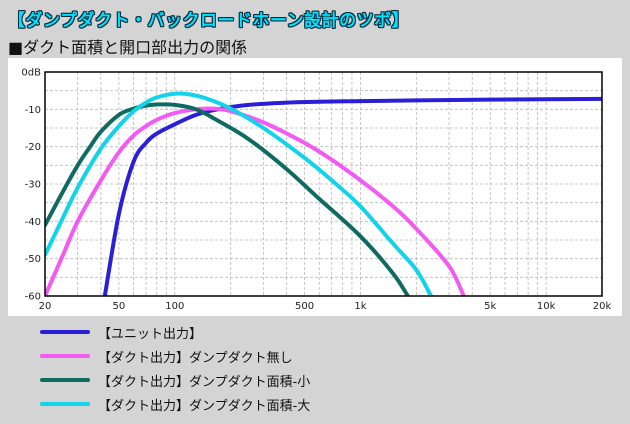 The height and width of the screenshot is (424, 630). What do you see at coordinates (360, 306) in the screenshot?
I see `x-tick-label: 1k` at bounding box center [360, 306].